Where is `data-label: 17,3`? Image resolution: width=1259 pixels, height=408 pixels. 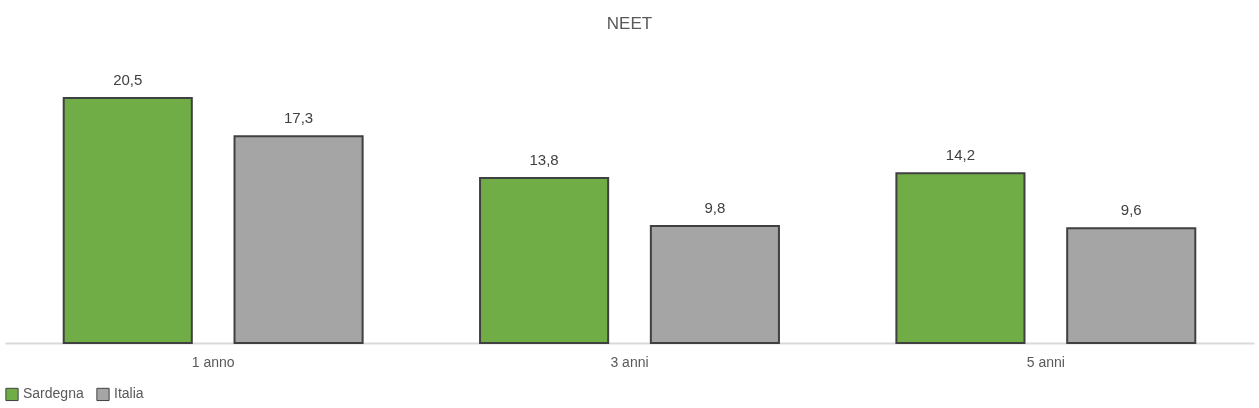 data-label: 17,3 is located at coordinates (298, 118).